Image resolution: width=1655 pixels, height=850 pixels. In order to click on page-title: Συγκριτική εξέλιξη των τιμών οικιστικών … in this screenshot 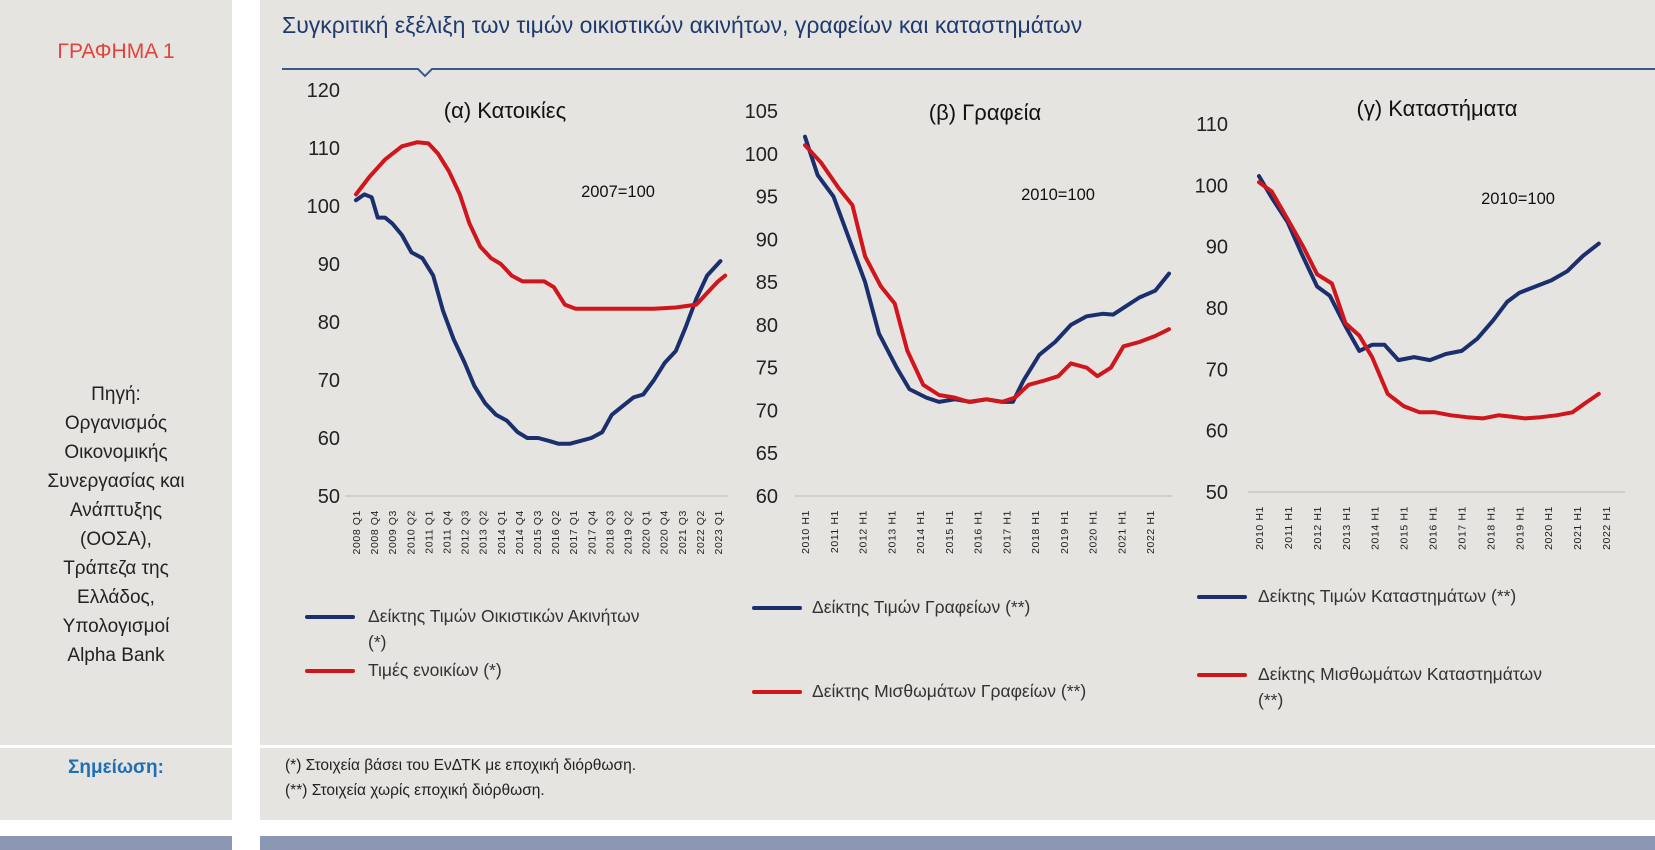, I will do `click(682, 25)`.